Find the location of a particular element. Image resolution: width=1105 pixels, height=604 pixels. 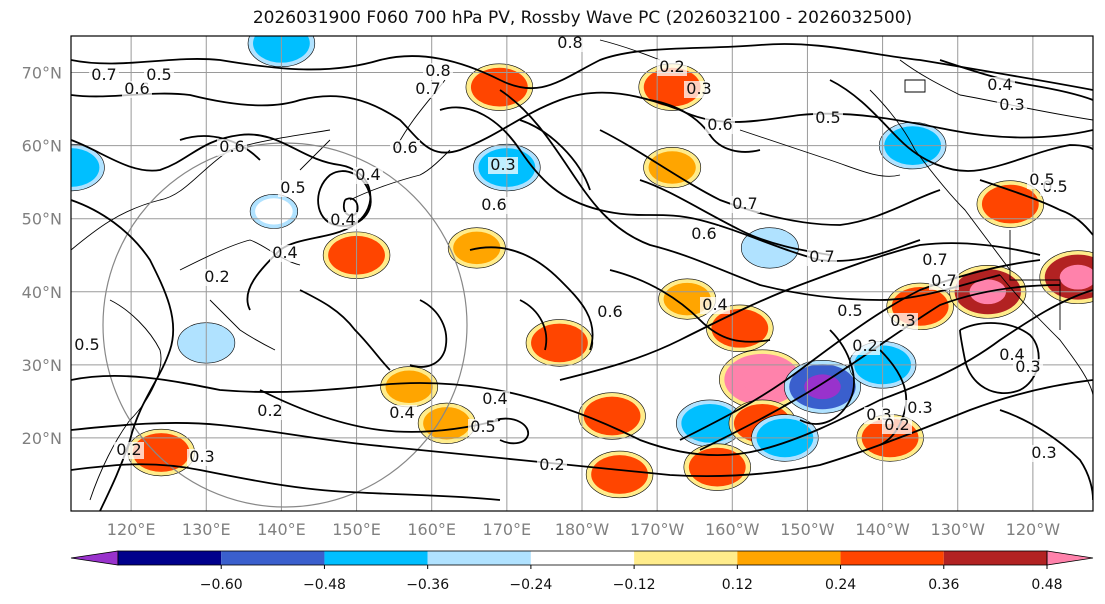

colorbar-extend-max is located at coordinates (1070, 558).